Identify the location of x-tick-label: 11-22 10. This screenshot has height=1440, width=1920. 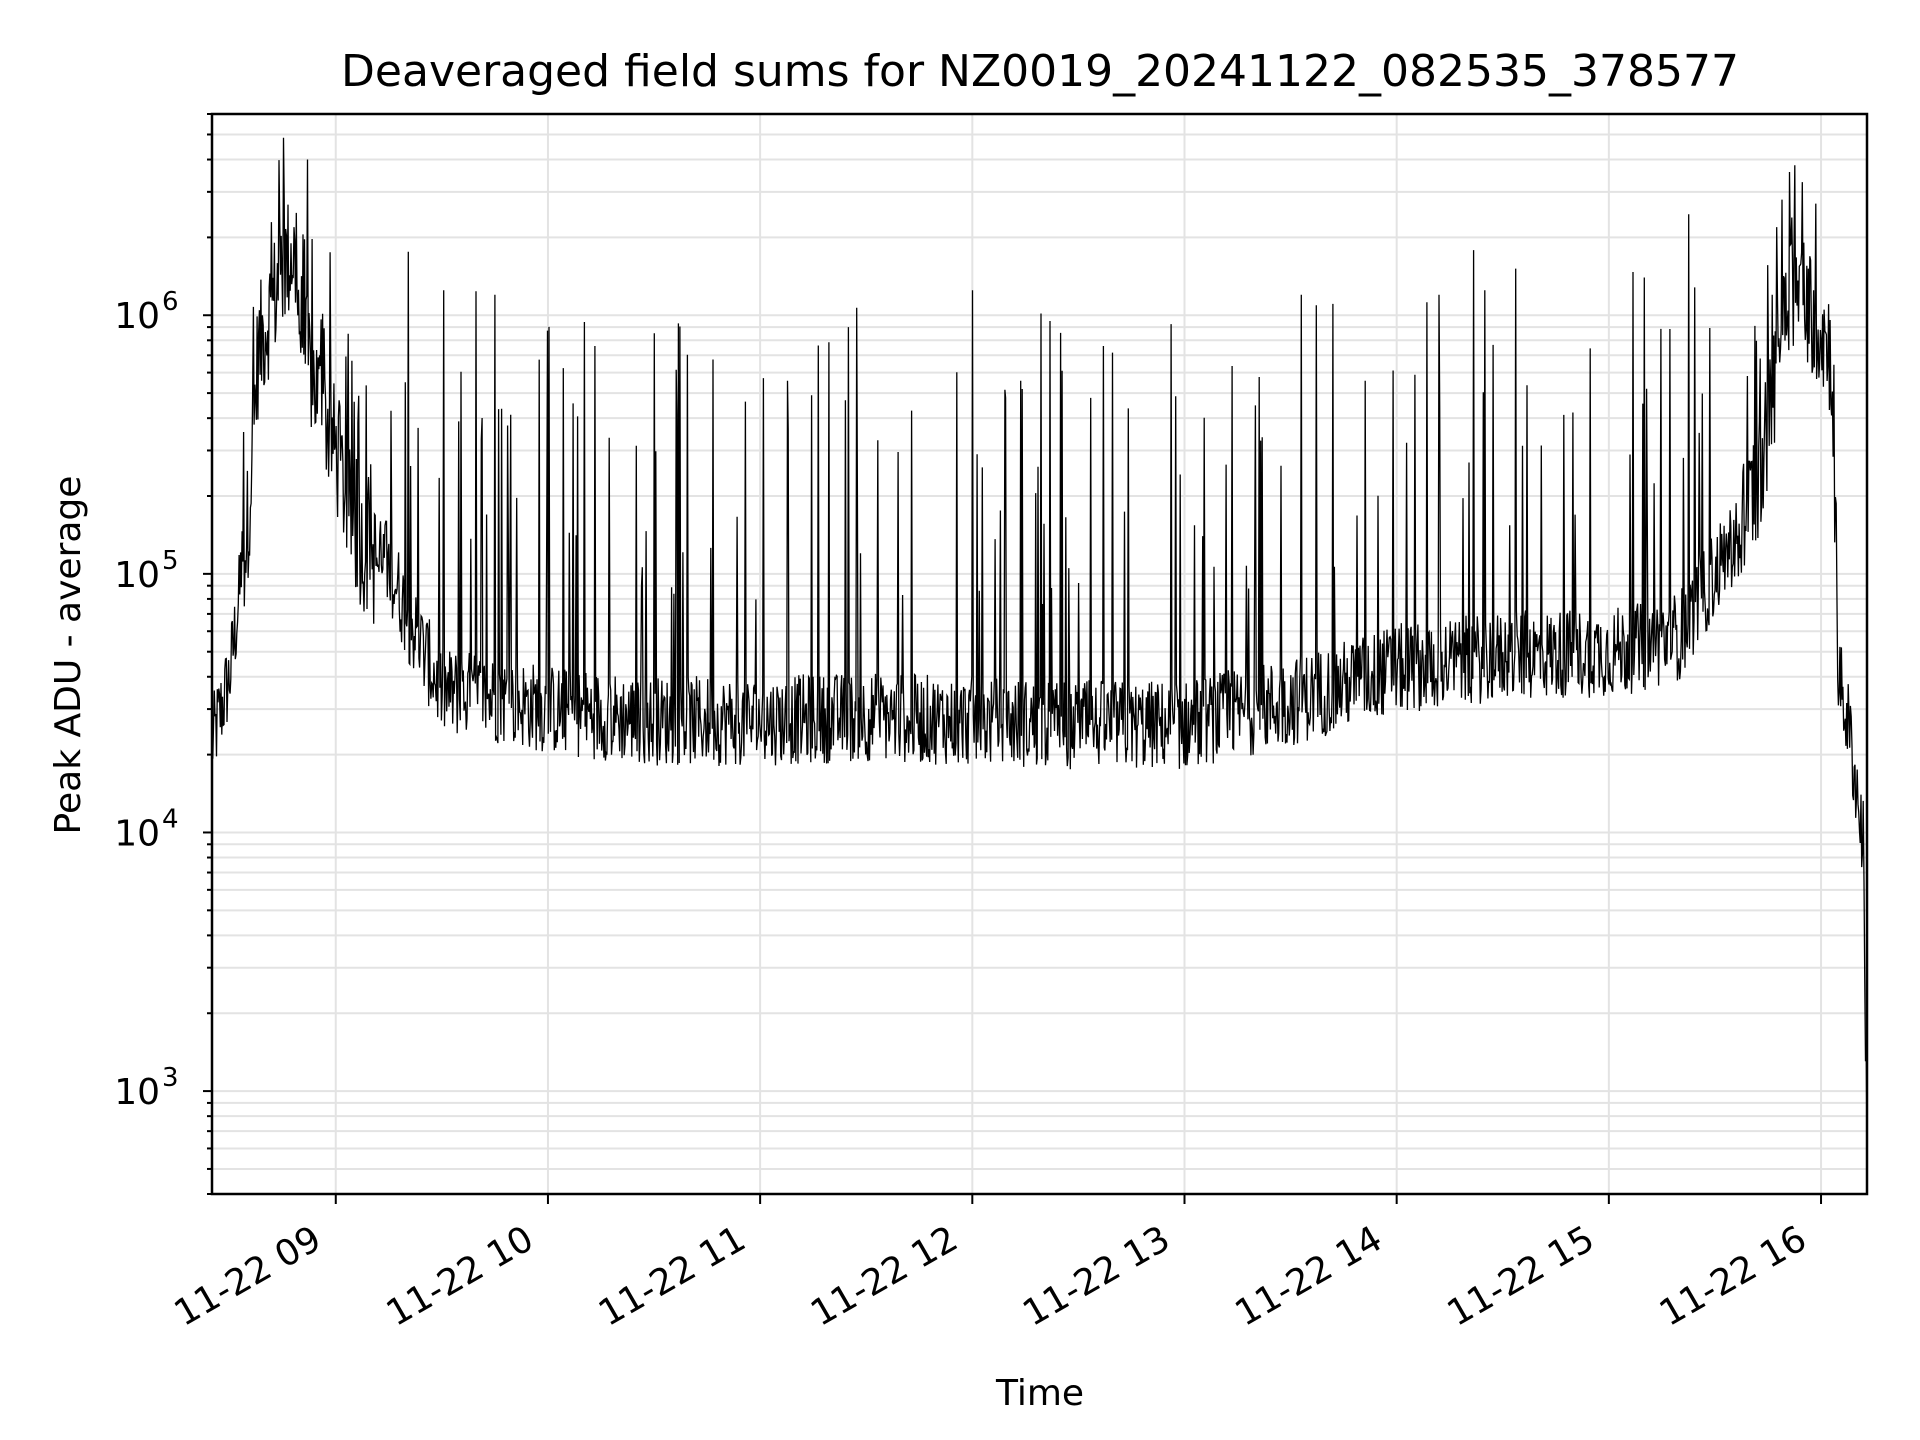
(460, 1276).